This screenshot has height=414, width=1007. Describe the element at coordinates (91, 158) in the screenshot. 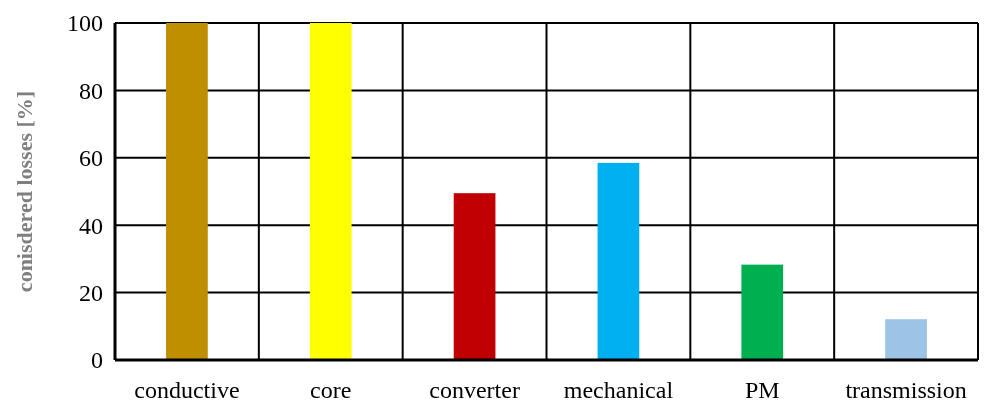

I see `y-tick-label: 60` at that location.